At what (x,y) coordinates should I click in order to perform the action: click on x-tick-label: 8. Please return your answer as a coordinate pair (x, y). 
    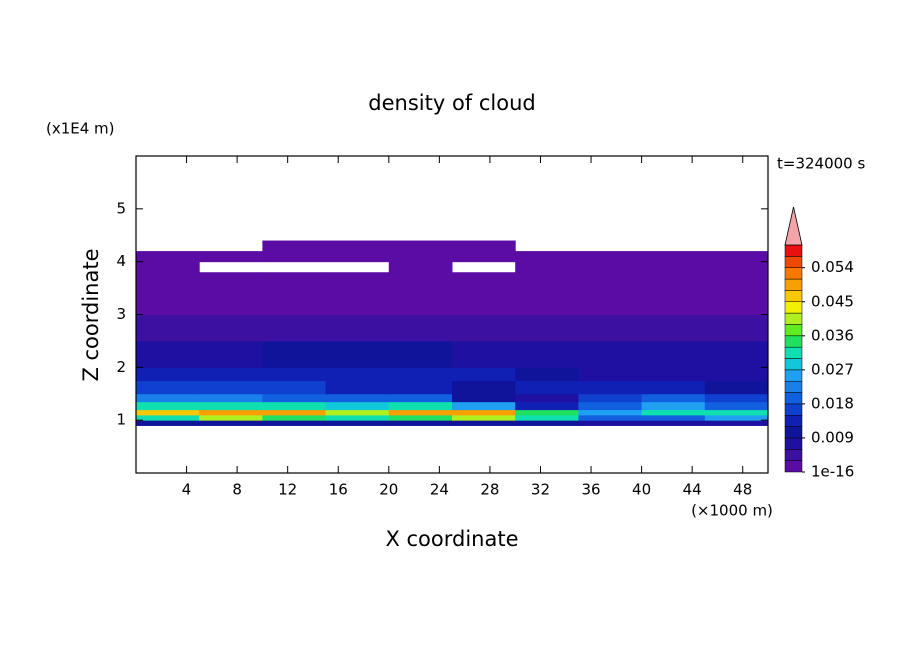
    Looking at the image, I should click on (237, 490).